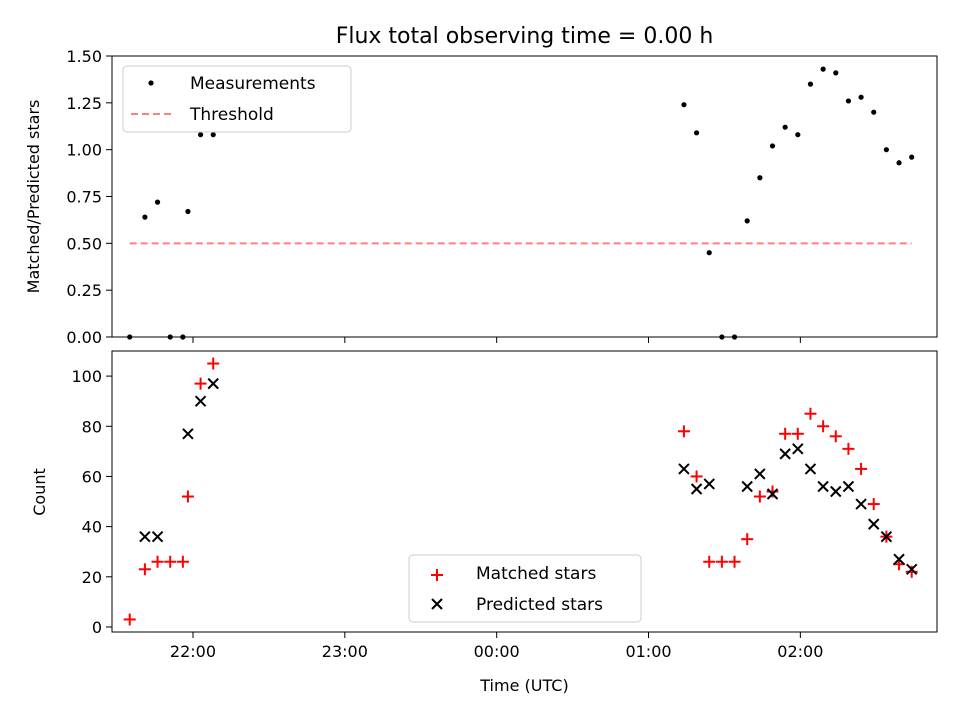 The width and height of the screenshot is (960, 720). What do you see at coordinates (86, 376) in the screenshot?
I see `bottom-ytick-label: 100` at bounding box center [86, 376].